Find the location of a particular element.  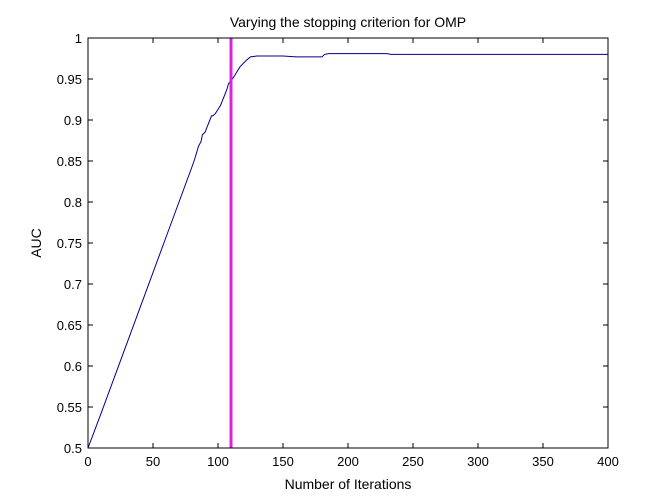

y-tick-label: 0.5 is located at coordinates (73, 448).